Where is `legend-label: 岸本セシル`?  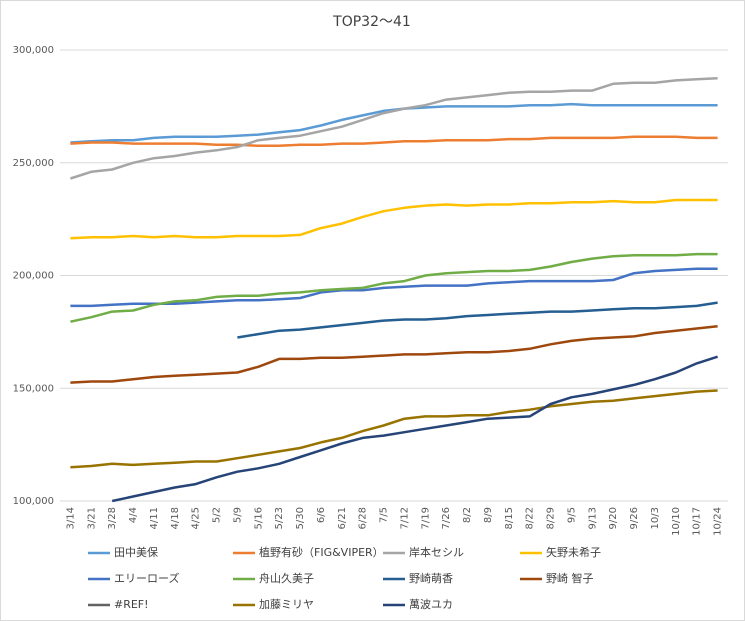 legend-label: 岸本セシル is located at coordinates (436, 552).